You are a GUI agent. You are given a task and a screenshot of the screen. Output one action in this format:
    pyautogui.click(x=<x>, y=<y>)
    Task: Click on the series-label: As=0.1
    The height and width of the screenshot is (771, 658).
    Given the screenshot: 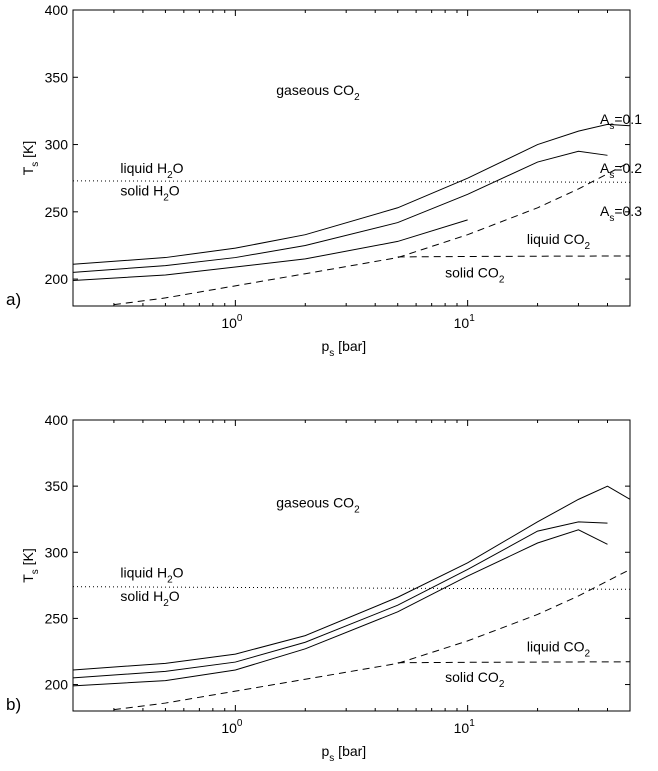 What is the action you would take?
    pyautogui.click(x=621, y=121)
    